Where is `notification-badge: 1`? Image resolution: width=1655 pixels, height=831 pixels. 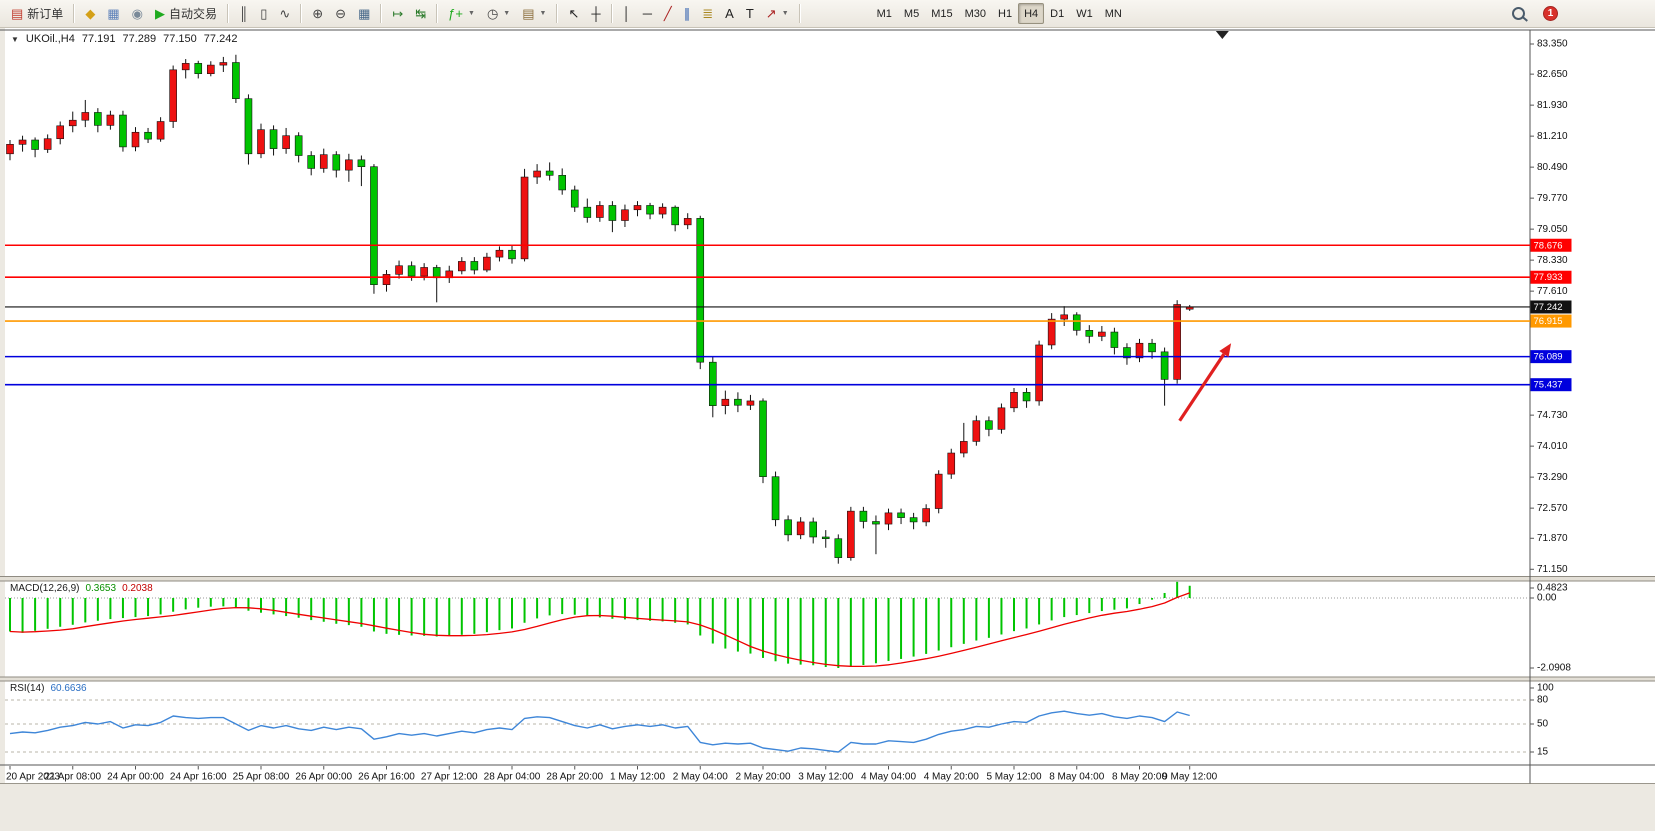
notification-badge: 1 is located at coordinates (1550, 13).